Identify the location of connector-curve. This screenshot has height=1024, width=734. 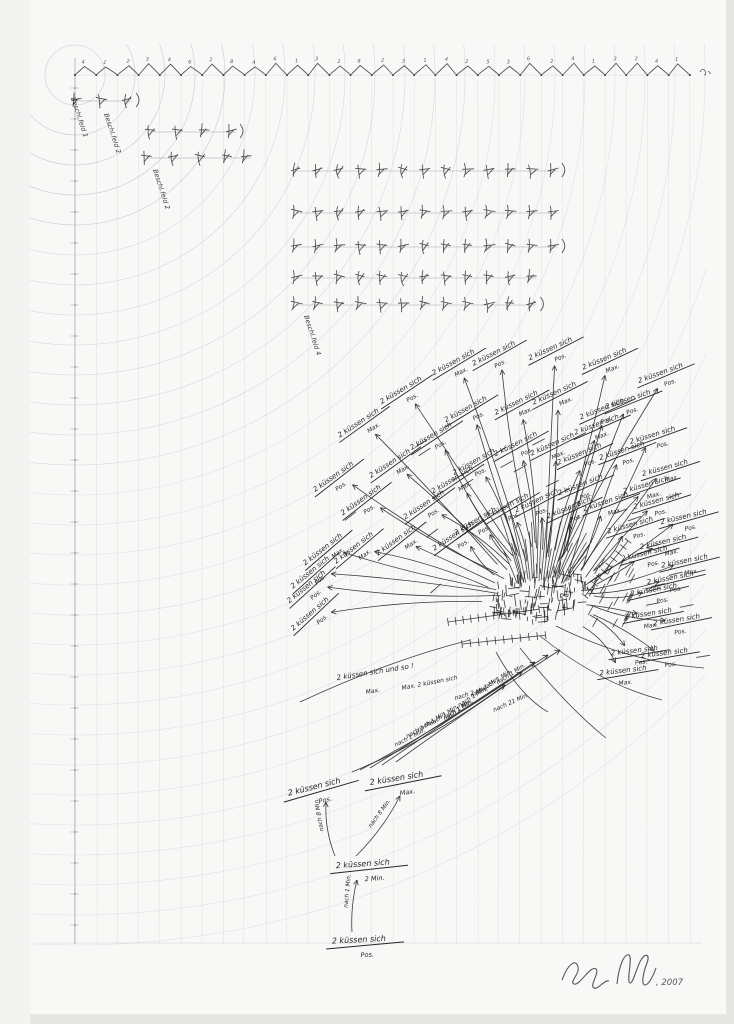
(441, 721).